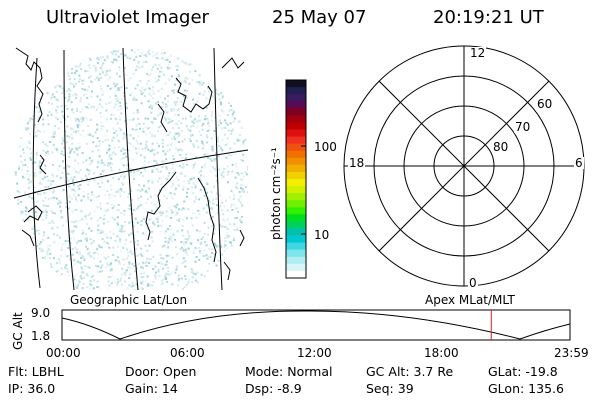 This screenshot has height=400, width=600. Describe the element at coordinates (273, 388) in the screenshot. I see `dsp-info: Dsp: -8.9` at that location.